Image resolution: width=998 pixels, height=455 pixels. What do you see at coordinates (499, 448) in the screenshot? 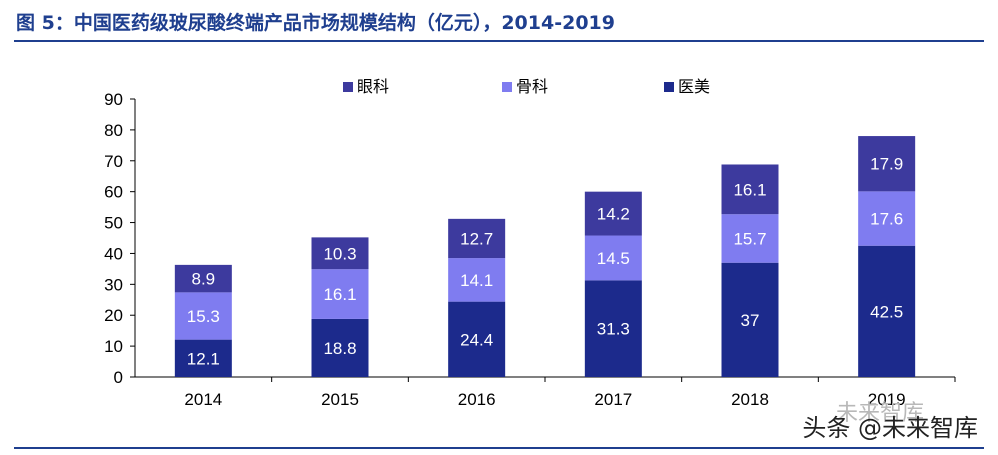
I see `bottom-divider` at bounding box center [499, 448].